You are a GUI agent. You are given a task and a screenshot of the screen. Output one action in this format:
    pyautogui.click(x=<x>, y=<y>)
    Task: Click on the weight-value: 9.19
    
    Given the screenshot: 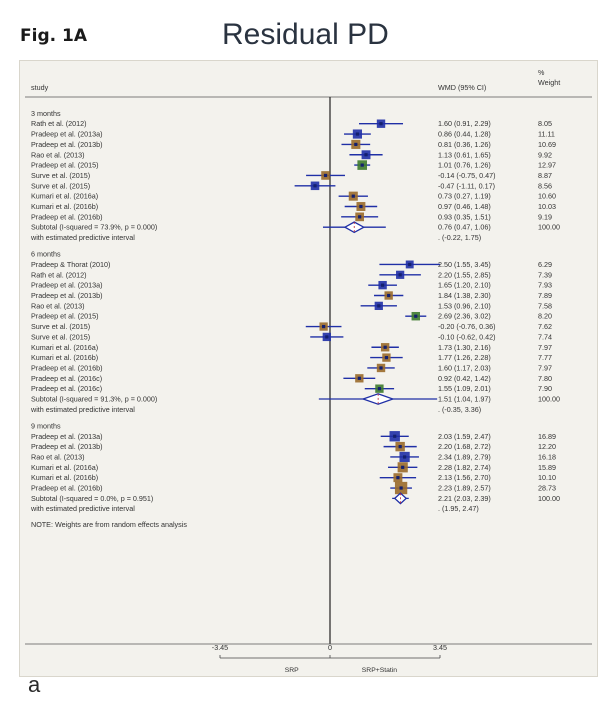 What is the action you would take?
    pyautogui.click(x=545, y=216)
    